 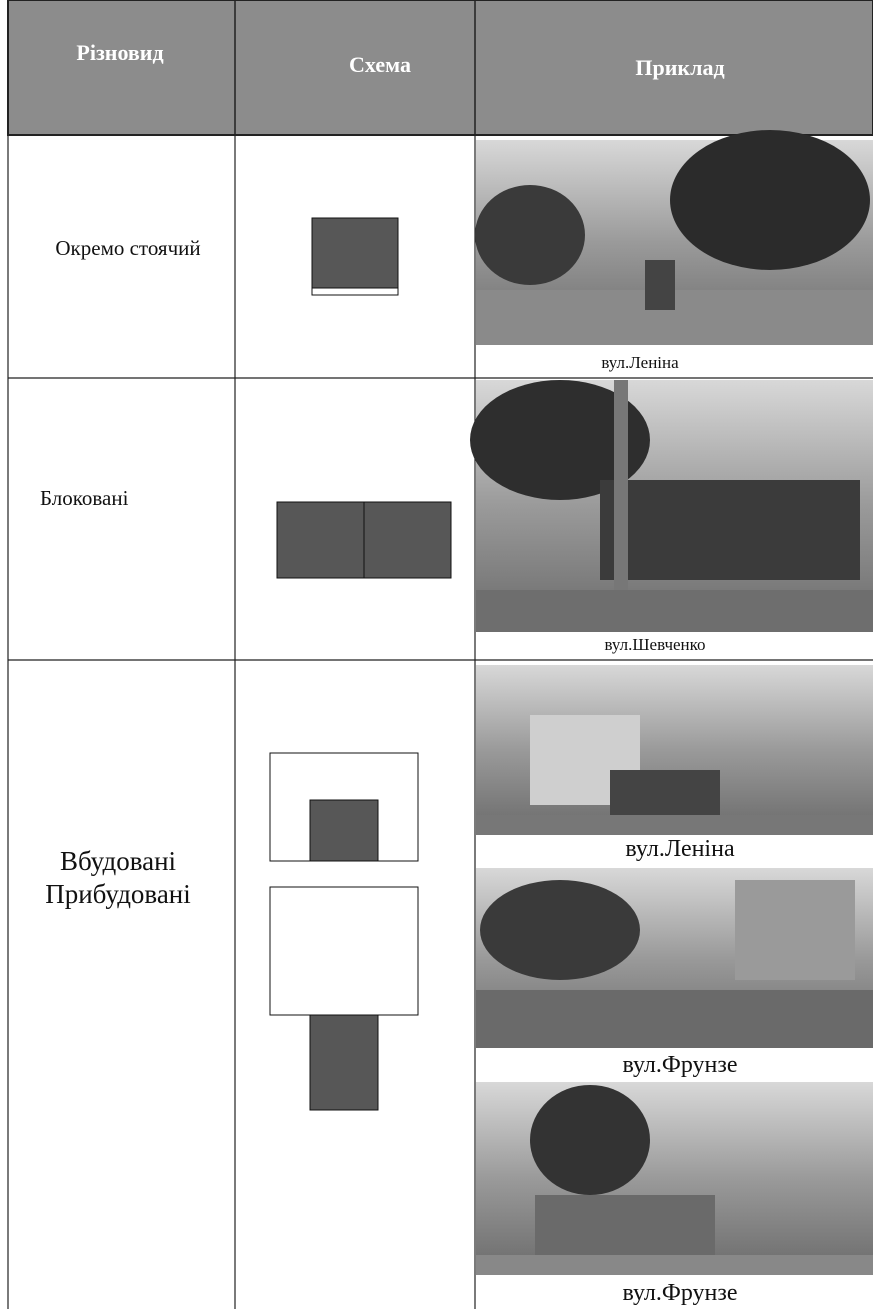 What do you see at coordinates (118, 861) in the screenshot?
I see `row-type: Вбудовані` at bounding box center [118, 861].